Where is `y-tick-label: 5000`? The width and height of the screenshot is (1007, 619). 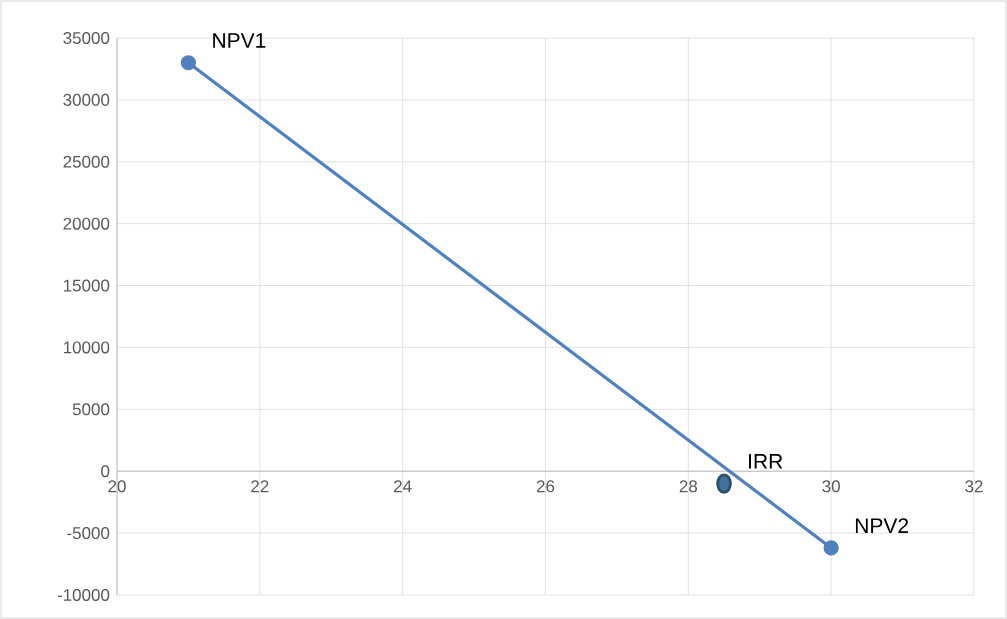
y-tick-label: 5000 is located at coordinates (91, 409).